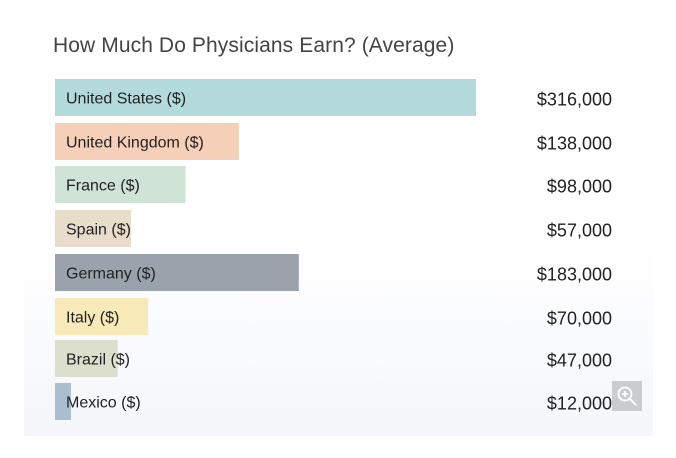 The image size is (676, 458). What do you see at coordinates (103, 186) in the screenshot?
I see `bar-label-2: France ($)` at bounding box center [103, 186].